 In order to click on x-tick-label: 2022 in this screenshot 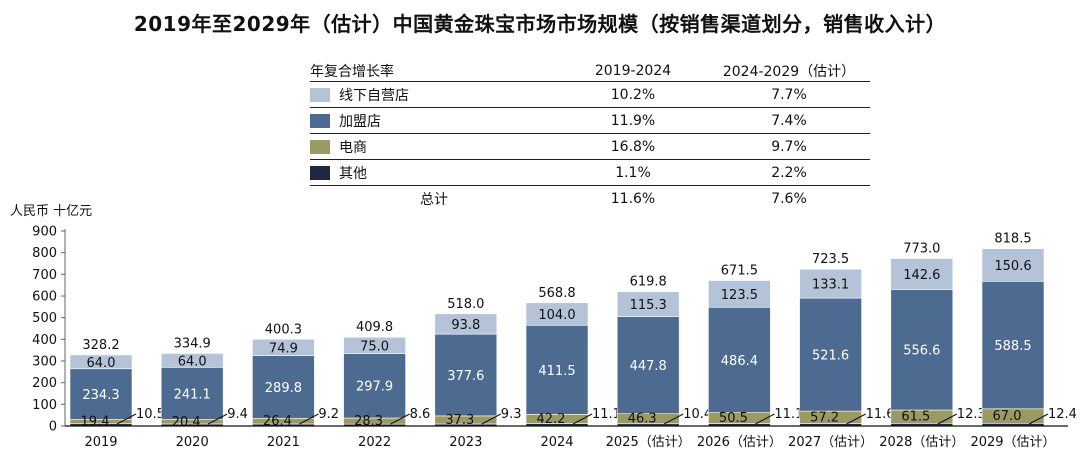, I will do `click(374, 442)`.